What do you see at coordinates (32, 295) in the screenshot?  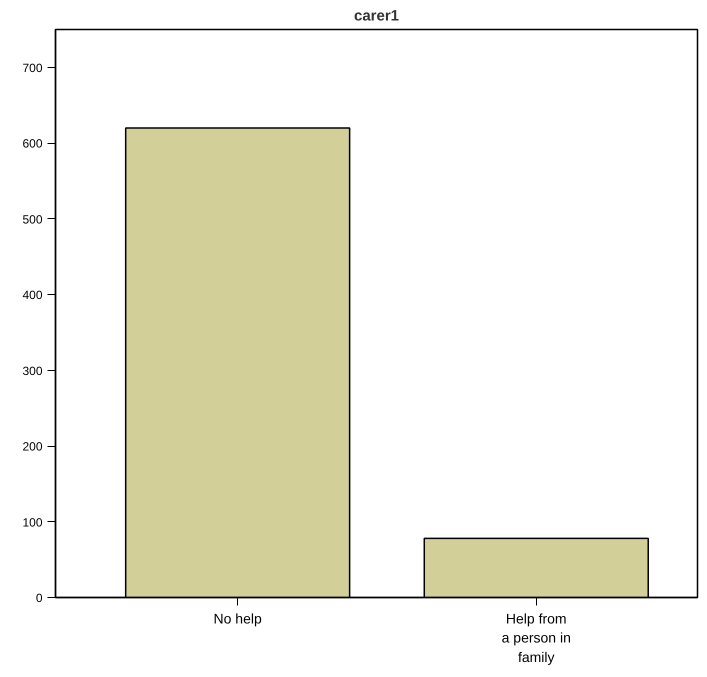 I see `y-tick-label: 400` at bounding box center [32, 295].